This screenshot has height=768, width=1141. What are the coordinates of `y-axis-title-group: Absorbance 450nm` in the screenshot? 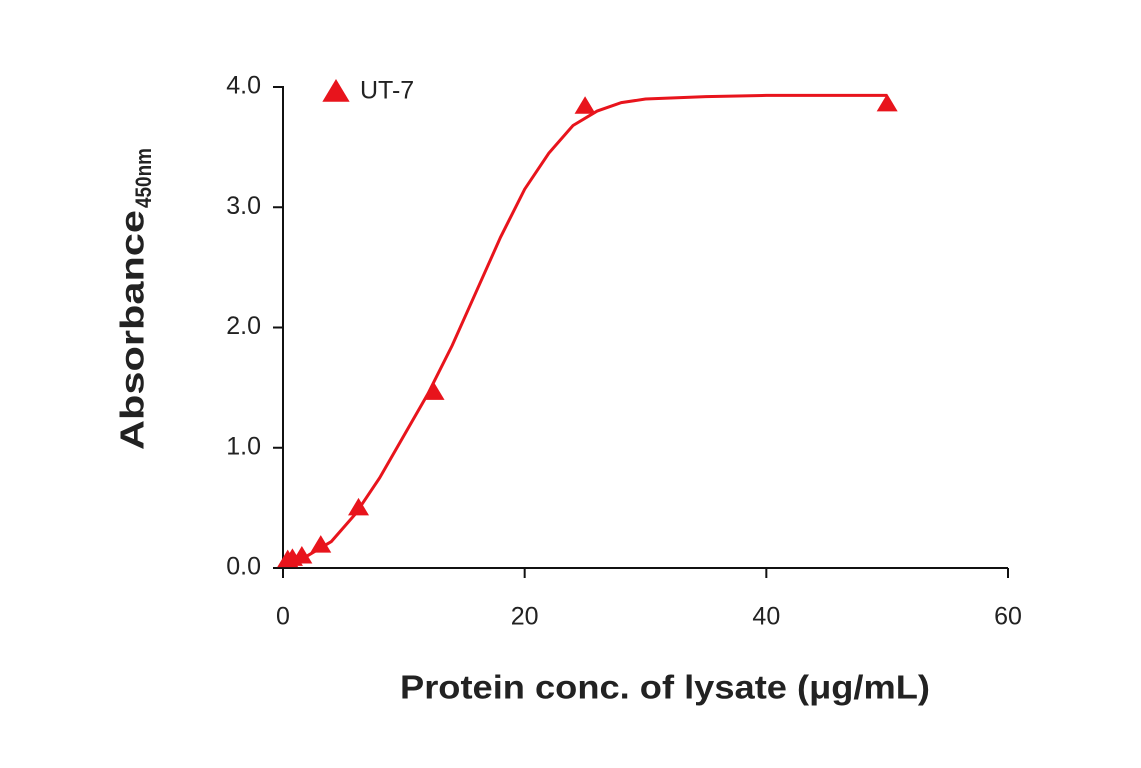 It's located at (135, 299).